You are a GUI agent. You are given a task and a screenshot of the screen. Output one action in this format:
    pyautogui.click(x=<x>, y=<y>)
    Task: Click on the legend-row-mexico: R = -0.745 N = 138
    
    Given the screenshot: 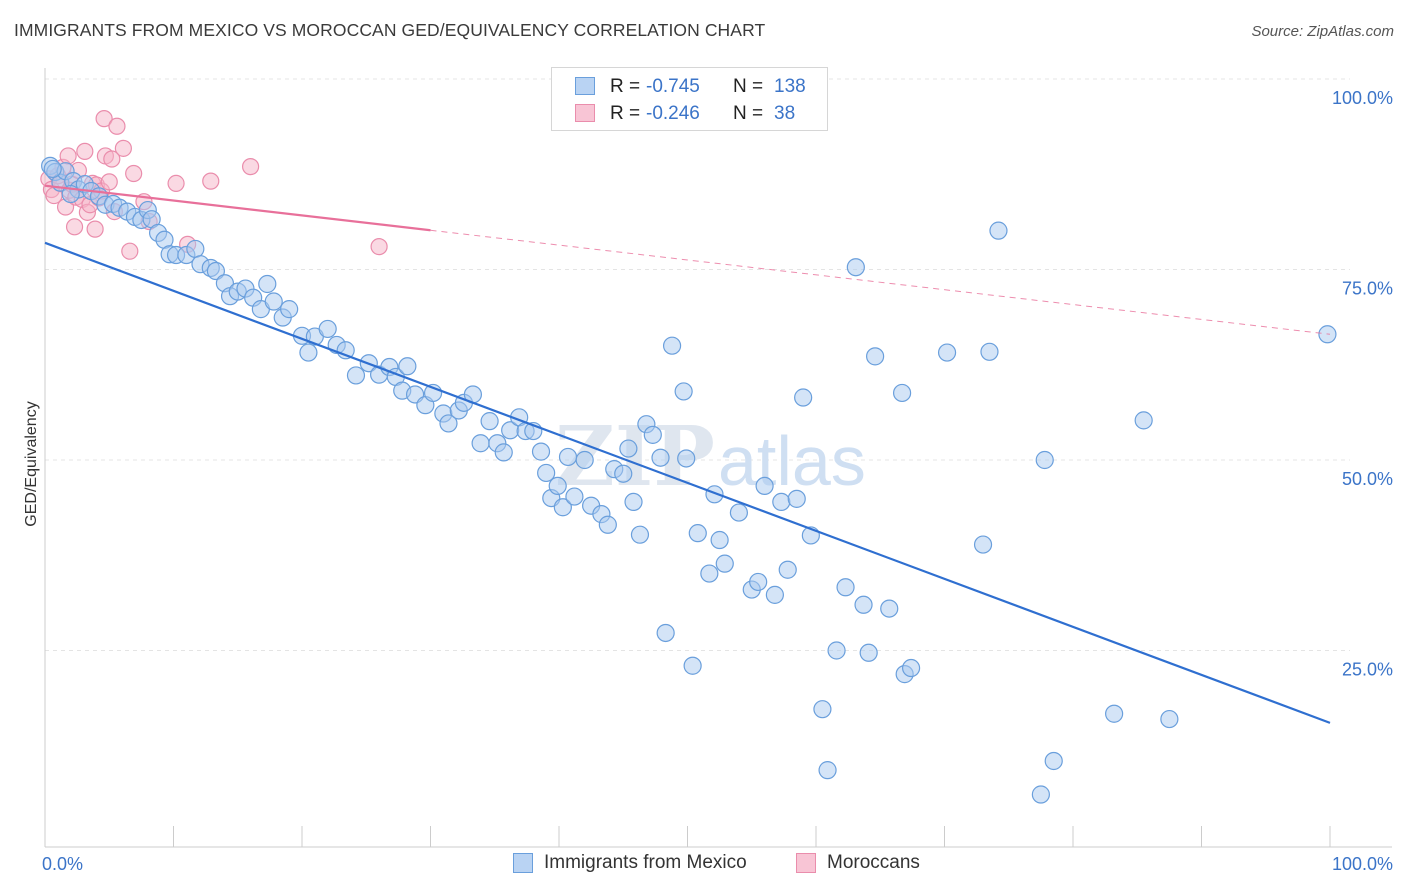 What is the action you would take?
    pyautogui.click(x=689, y=87)
    